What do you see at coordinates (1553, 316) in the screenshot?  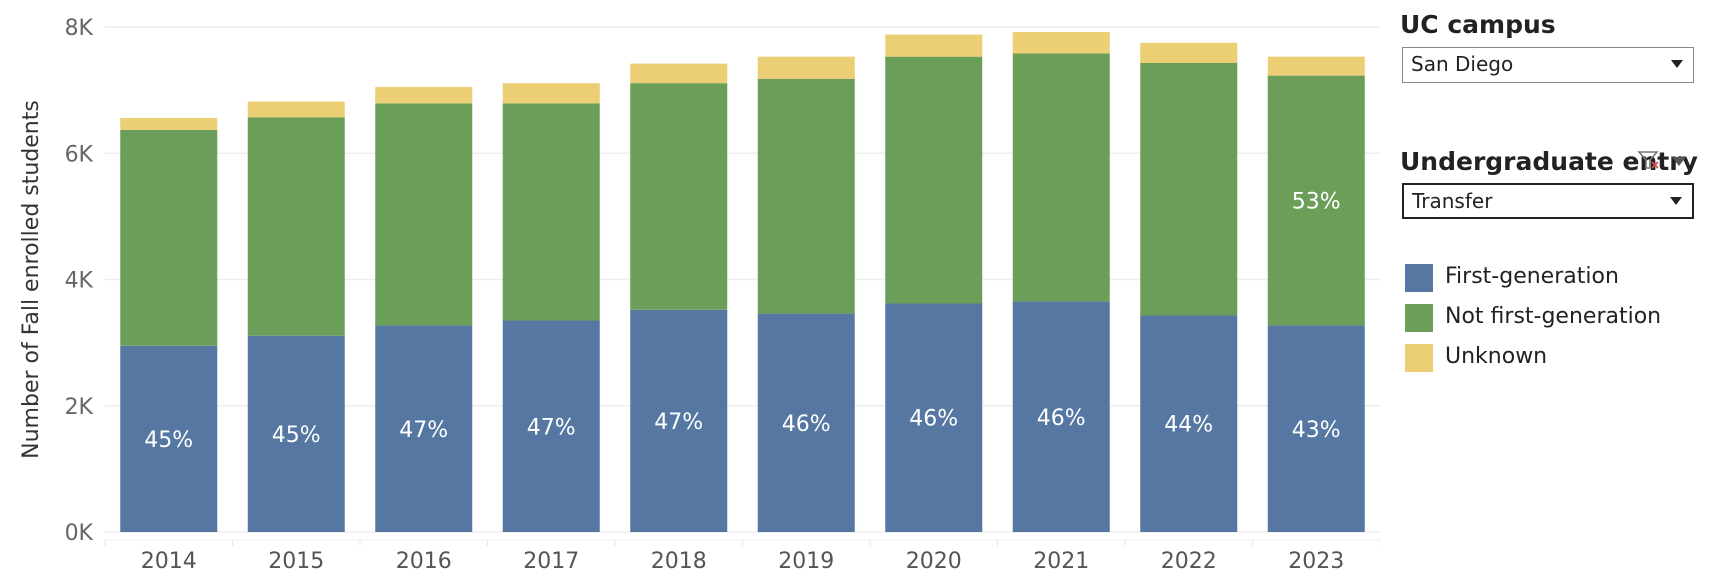 I see `legend-label: Not first-generation` at bounding box center [1553, 316].